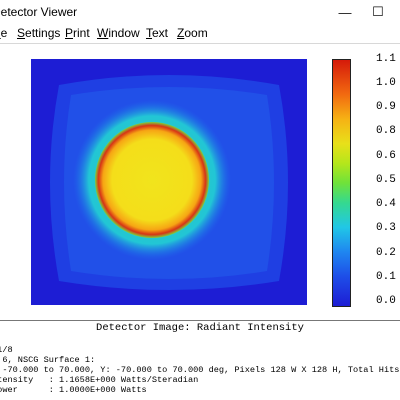  What do you see at coordinates (386, 277) in the screenshot?
I see `colorbar-tick: 0.1` at bounding box center [386, 277].